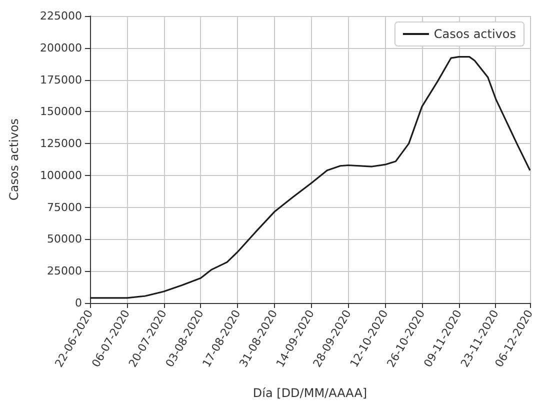 This screenshot has height=405, width=548. What do you see at coordinates (475, 34) in the screenshot?
I see `legend-label: Casos activos` at bounding box center [475, 34].